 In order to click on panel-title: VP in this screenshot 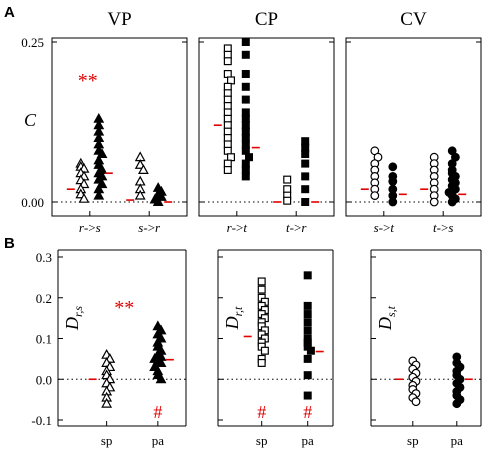, I will do `click(119, 19)`.